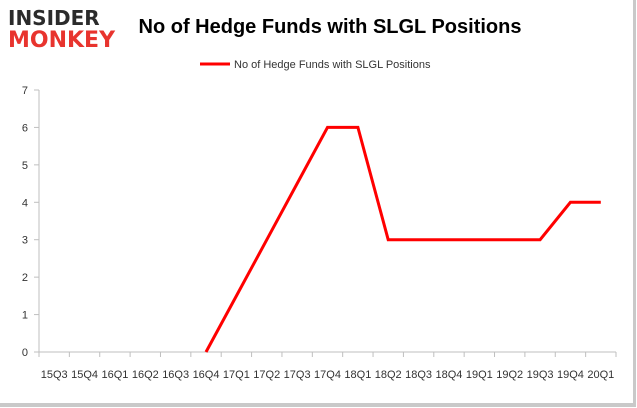 The width and height of the screenshot is (637, 408). Describe the element at coordinates (25, 316) in the screenshot. I see `y-tick-label: 1` at that location.